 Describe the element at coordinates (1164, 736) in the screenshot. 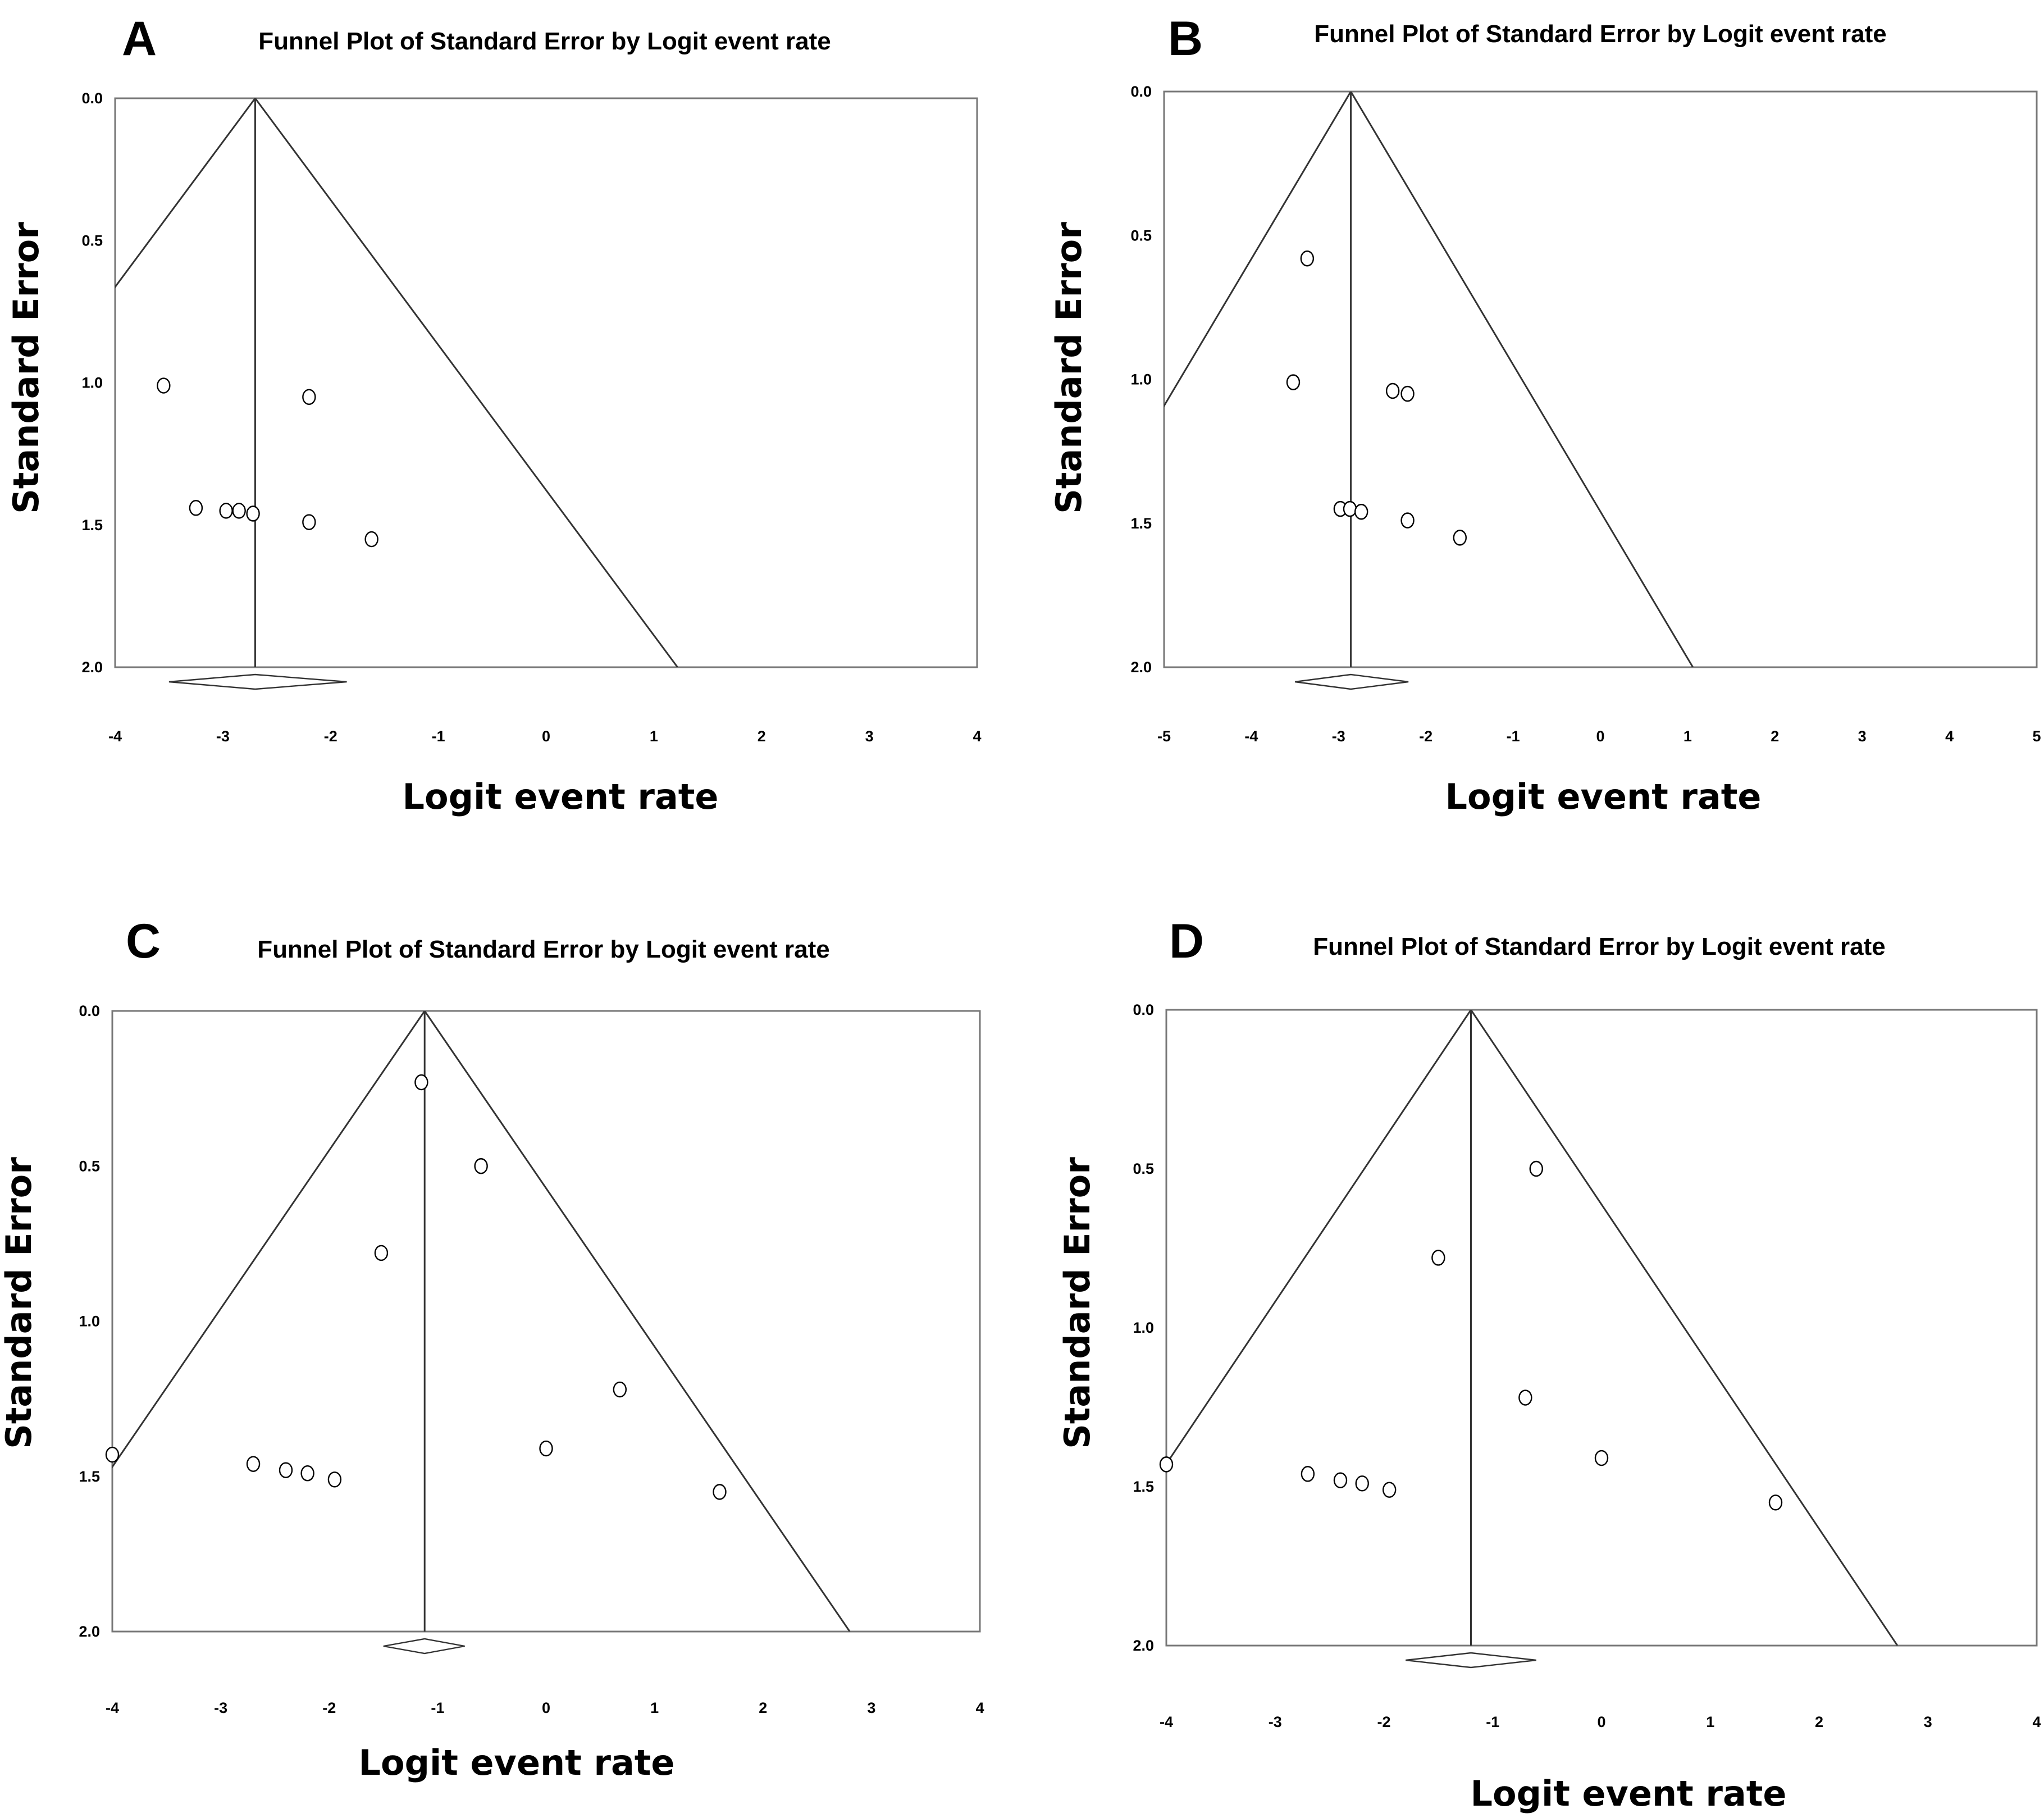

I see `x-tick-label: -5` at that location.